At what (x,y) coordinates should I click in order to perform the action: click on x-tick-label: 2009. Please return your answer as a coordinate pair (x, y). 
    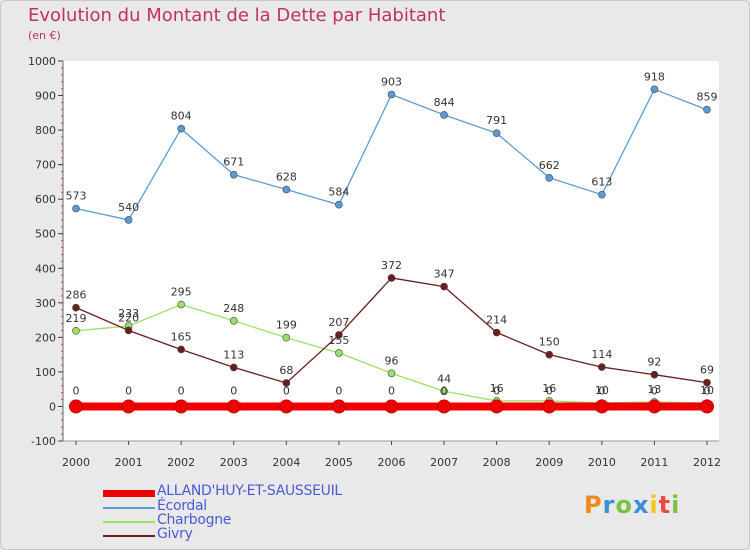
    Looking at the image, I should click on (549, 462).